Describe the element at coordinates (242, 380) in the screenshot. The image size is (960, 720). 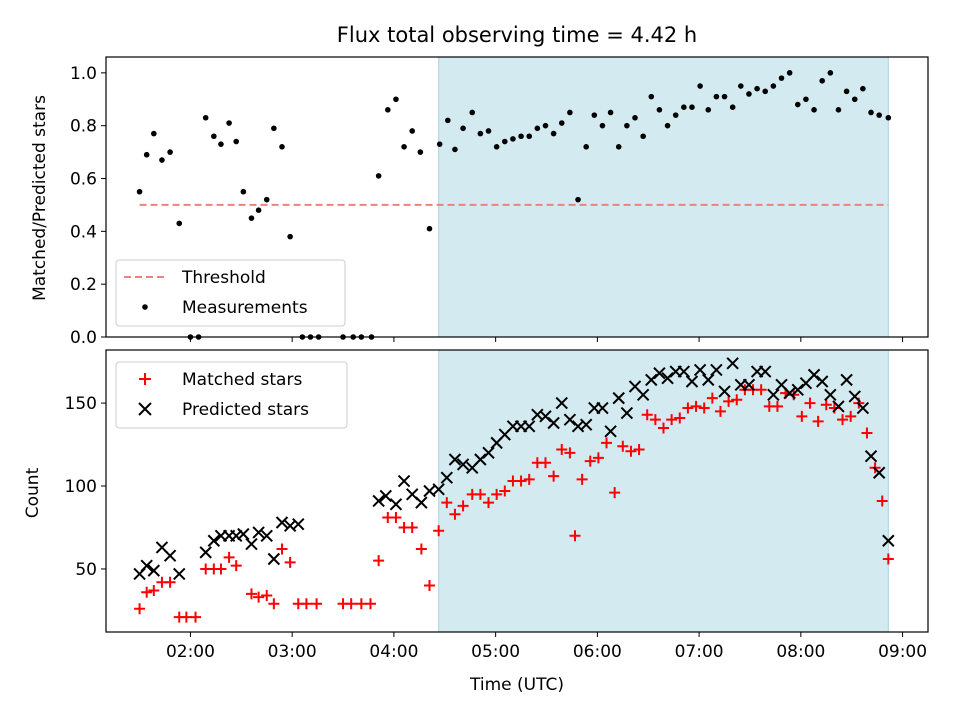
I see `legend-matched-label: Matched stars` at that location.